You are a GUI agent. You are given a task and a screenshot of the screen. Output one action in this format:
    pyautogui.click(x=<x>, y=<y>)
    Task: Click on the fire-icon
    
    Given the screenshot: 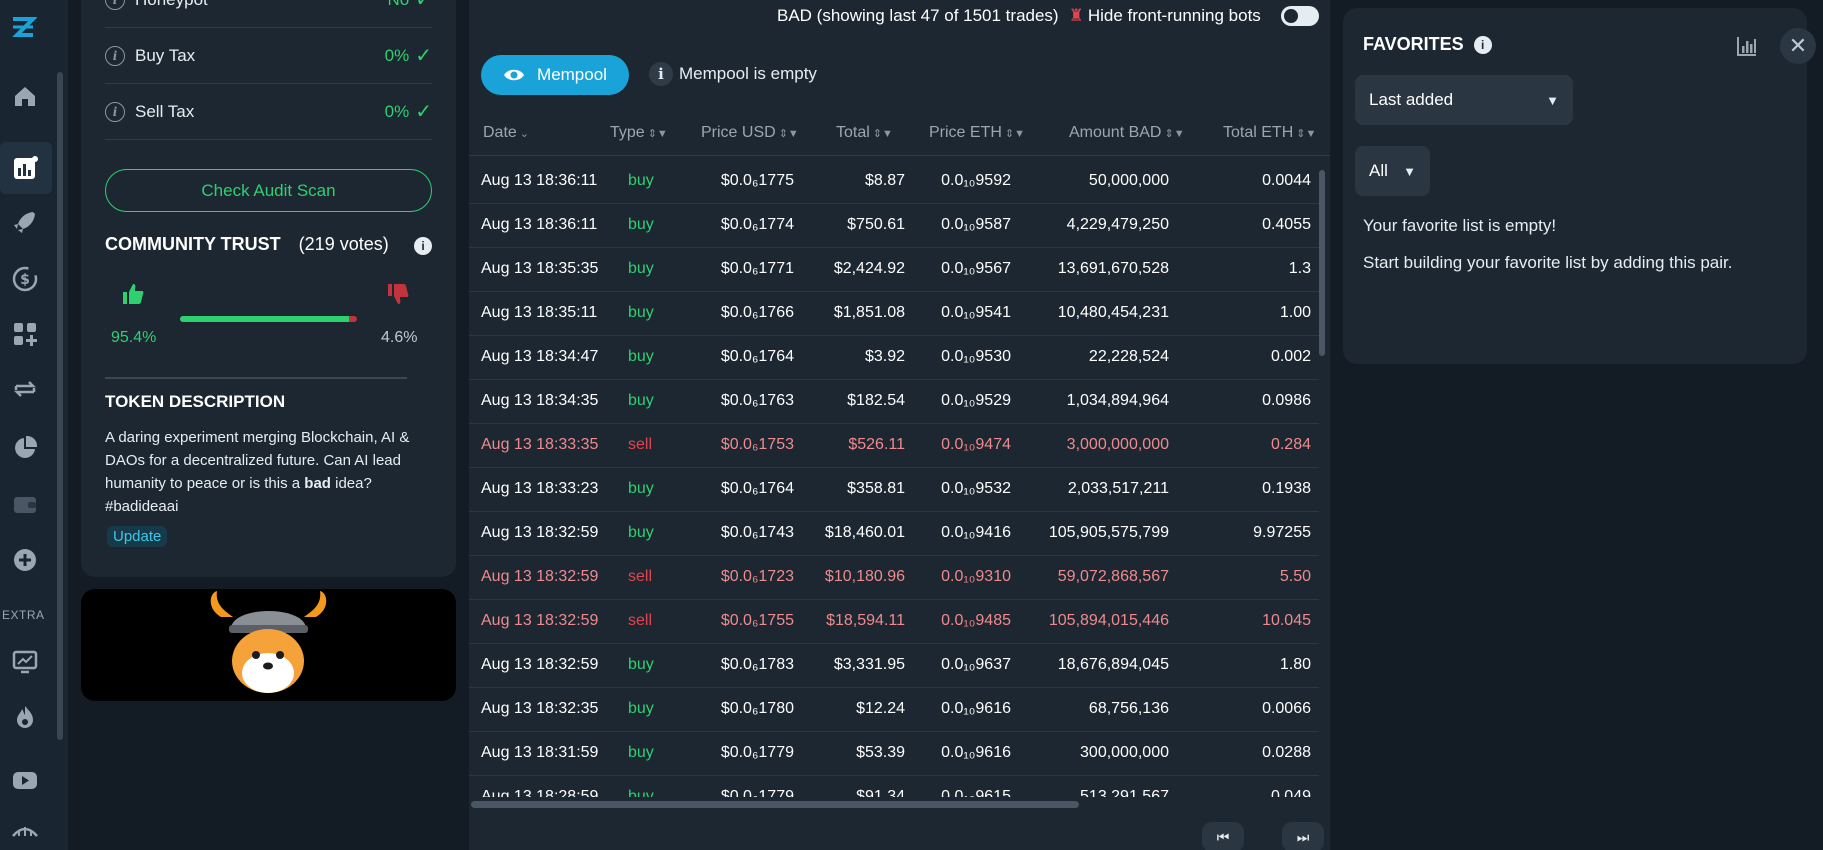 What is the action you would take?
    pyautogui.click(x=25, y=717)
    